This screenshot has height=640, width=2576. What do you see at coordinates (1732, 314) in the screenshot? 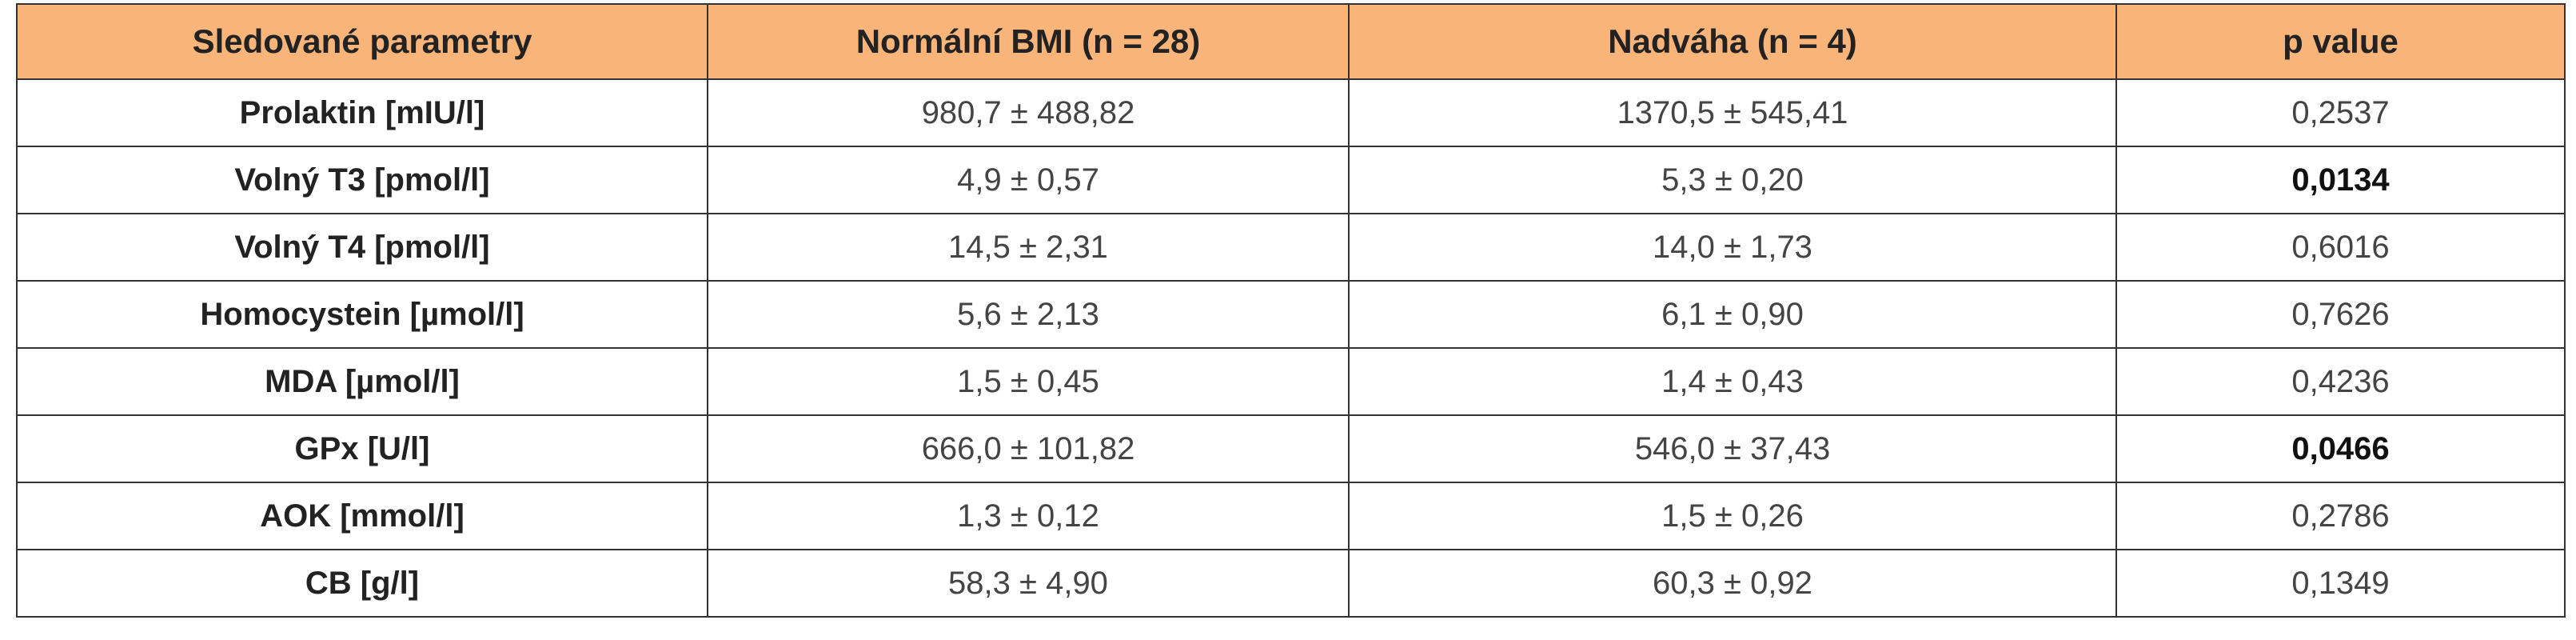
I see `table-cell: 6,1 ± 0,90` at bounding box center [1732, 314].